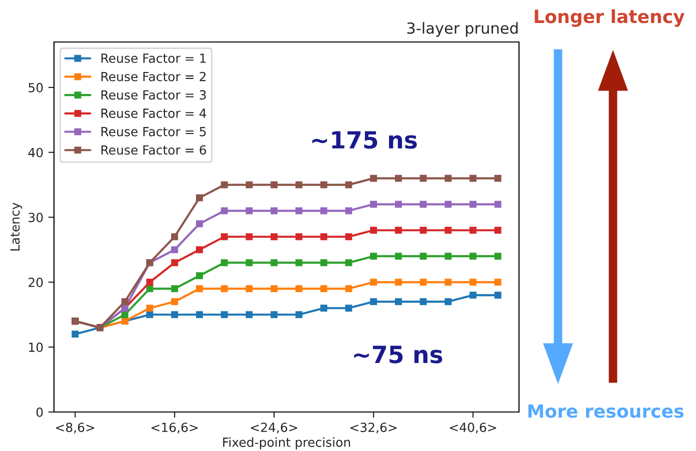  Describe the element at coordinates (175, 428) in the screenshot. I see `x-tick-label: <16,6>` at that location.